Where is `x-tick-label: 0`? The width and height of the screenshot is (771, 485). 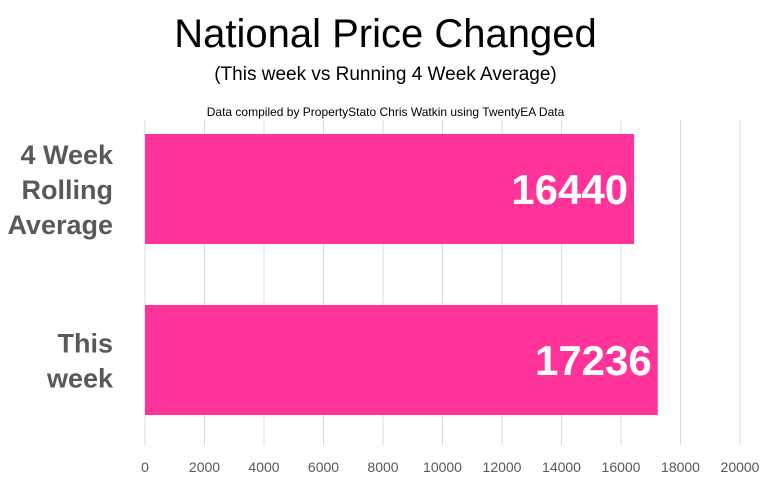 x-tick-label: 0 is located at coordinates (145, 467).